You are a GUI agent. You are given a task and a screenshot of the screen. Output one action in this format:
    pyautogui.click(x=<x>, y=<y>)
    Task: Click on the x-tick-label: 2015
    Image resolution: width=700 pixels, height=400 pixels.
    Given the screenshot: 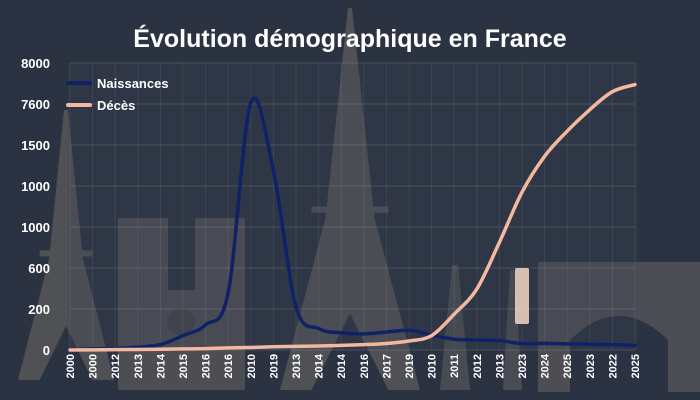 What is the action you would take?
    pyautogui.click(x=184, y=366)
    